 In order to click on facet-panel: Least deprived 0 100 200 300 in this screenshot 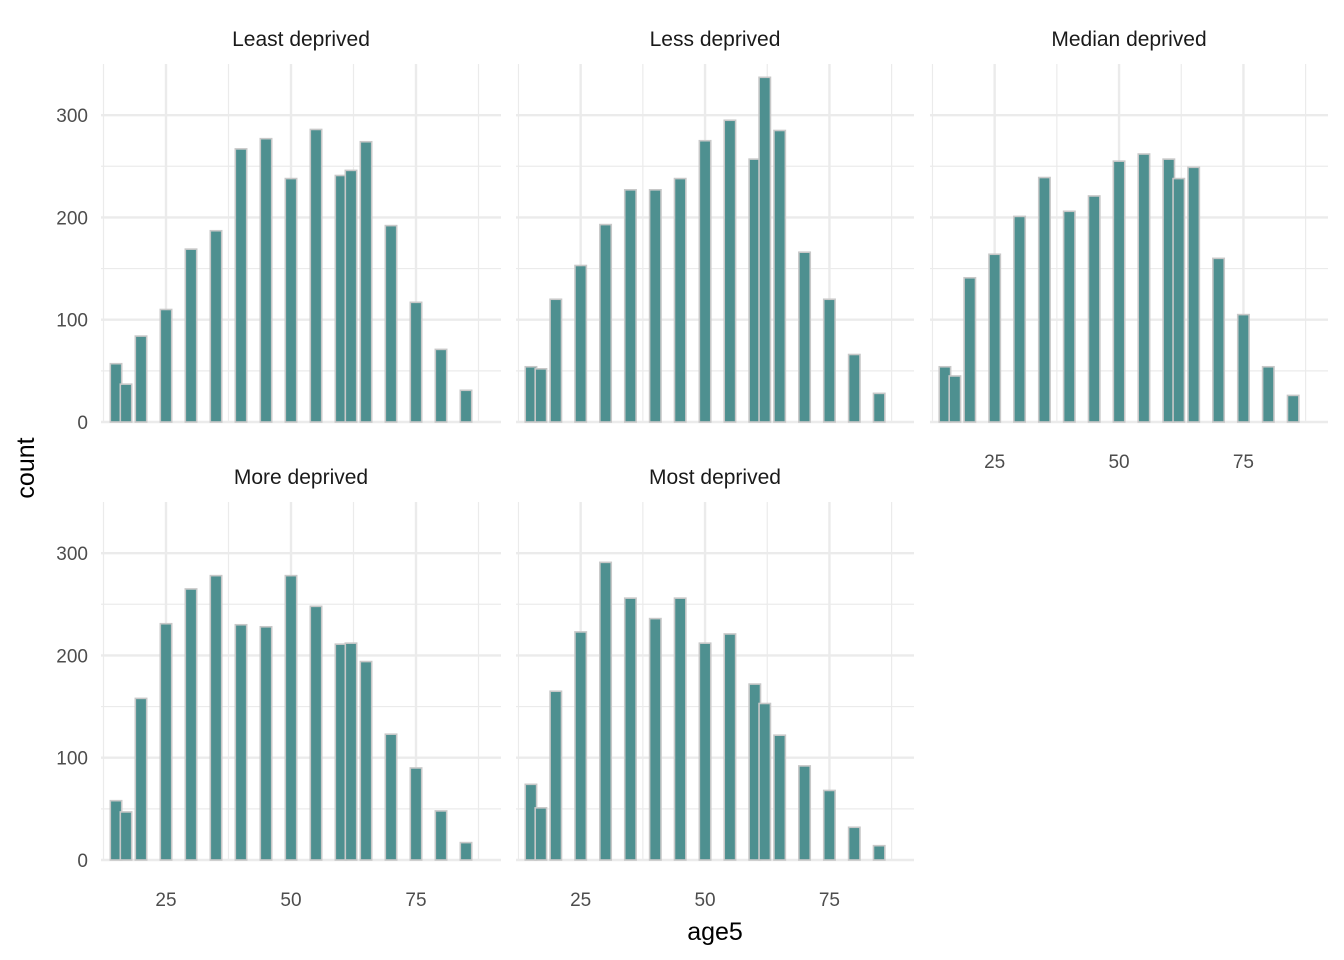, I will do `click(278, 231)`.